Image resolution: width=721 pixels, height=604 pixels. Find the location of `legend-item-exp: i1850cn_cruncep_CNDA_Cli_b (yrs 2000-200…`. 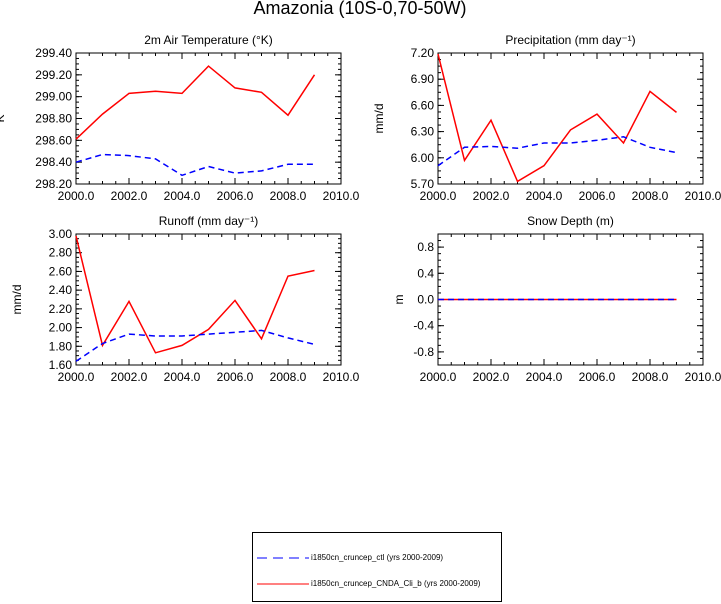

legend-item-exp: i1850cn_cruncep_CNDA_Cli_b (yrs 2000-200… is located at coordinates (377, 584).